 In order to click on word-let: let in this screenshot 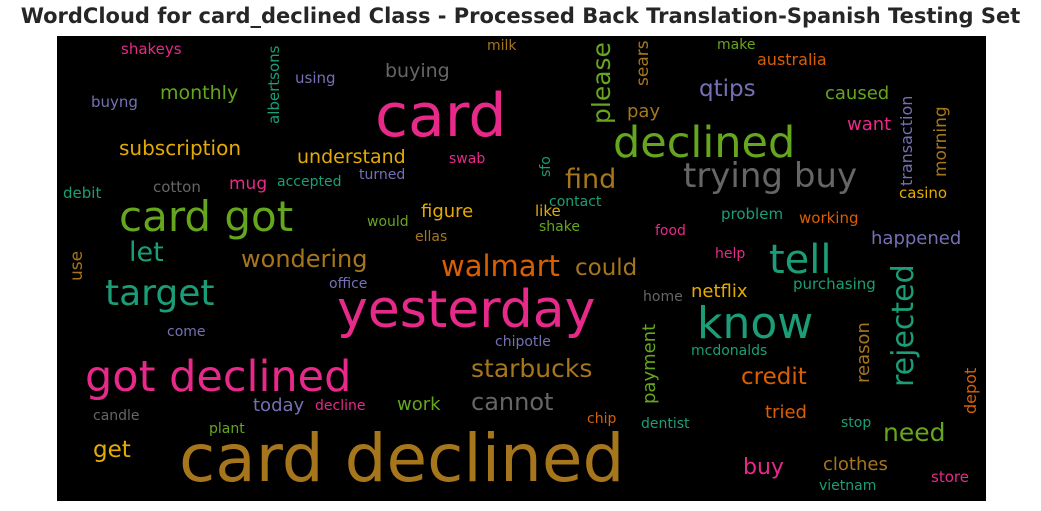, I will do `click(146, 252)`.